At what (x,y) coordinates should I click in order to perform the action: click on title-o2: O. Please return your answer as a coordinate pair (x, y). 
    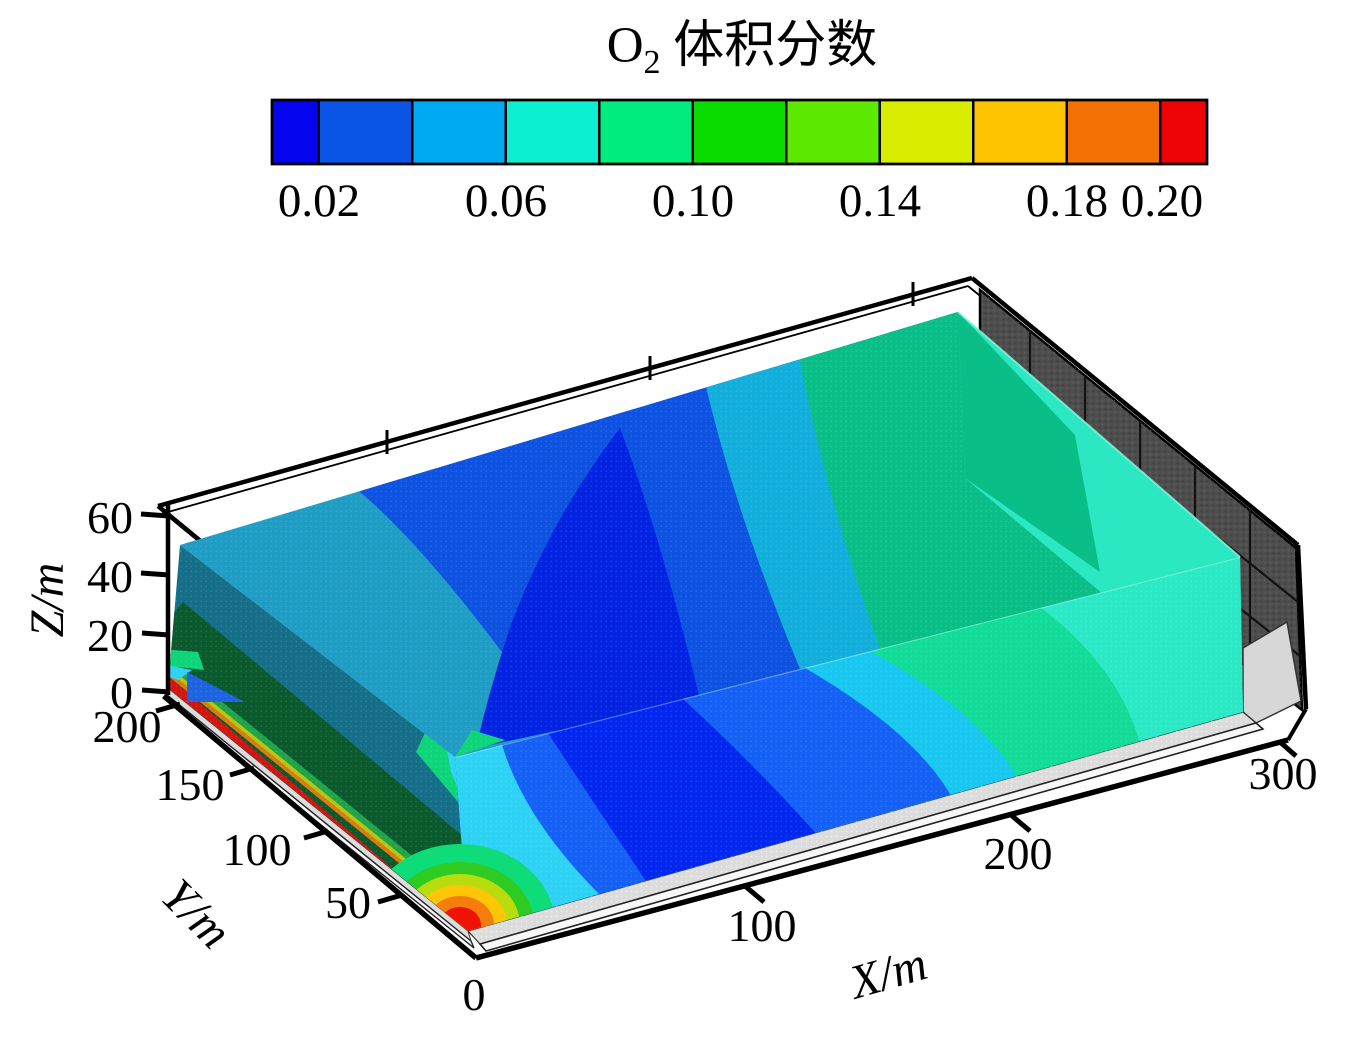
    Looking at the image, I should click on (625, 46).